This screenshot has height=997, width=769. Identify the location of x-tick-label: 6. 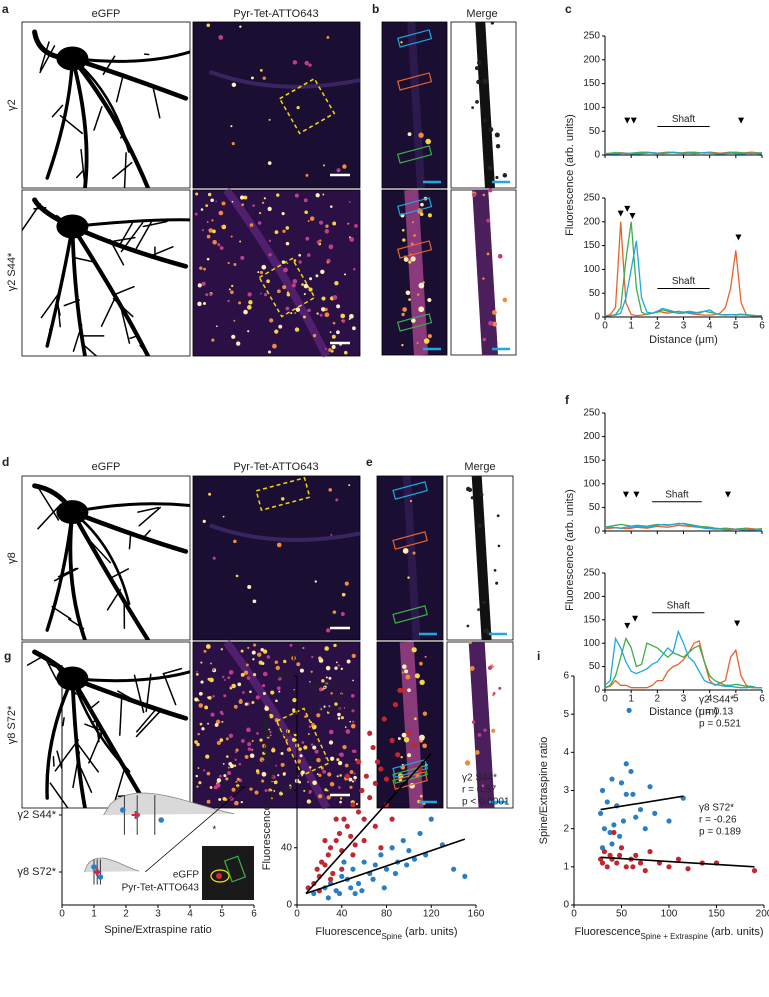
(254, 914).